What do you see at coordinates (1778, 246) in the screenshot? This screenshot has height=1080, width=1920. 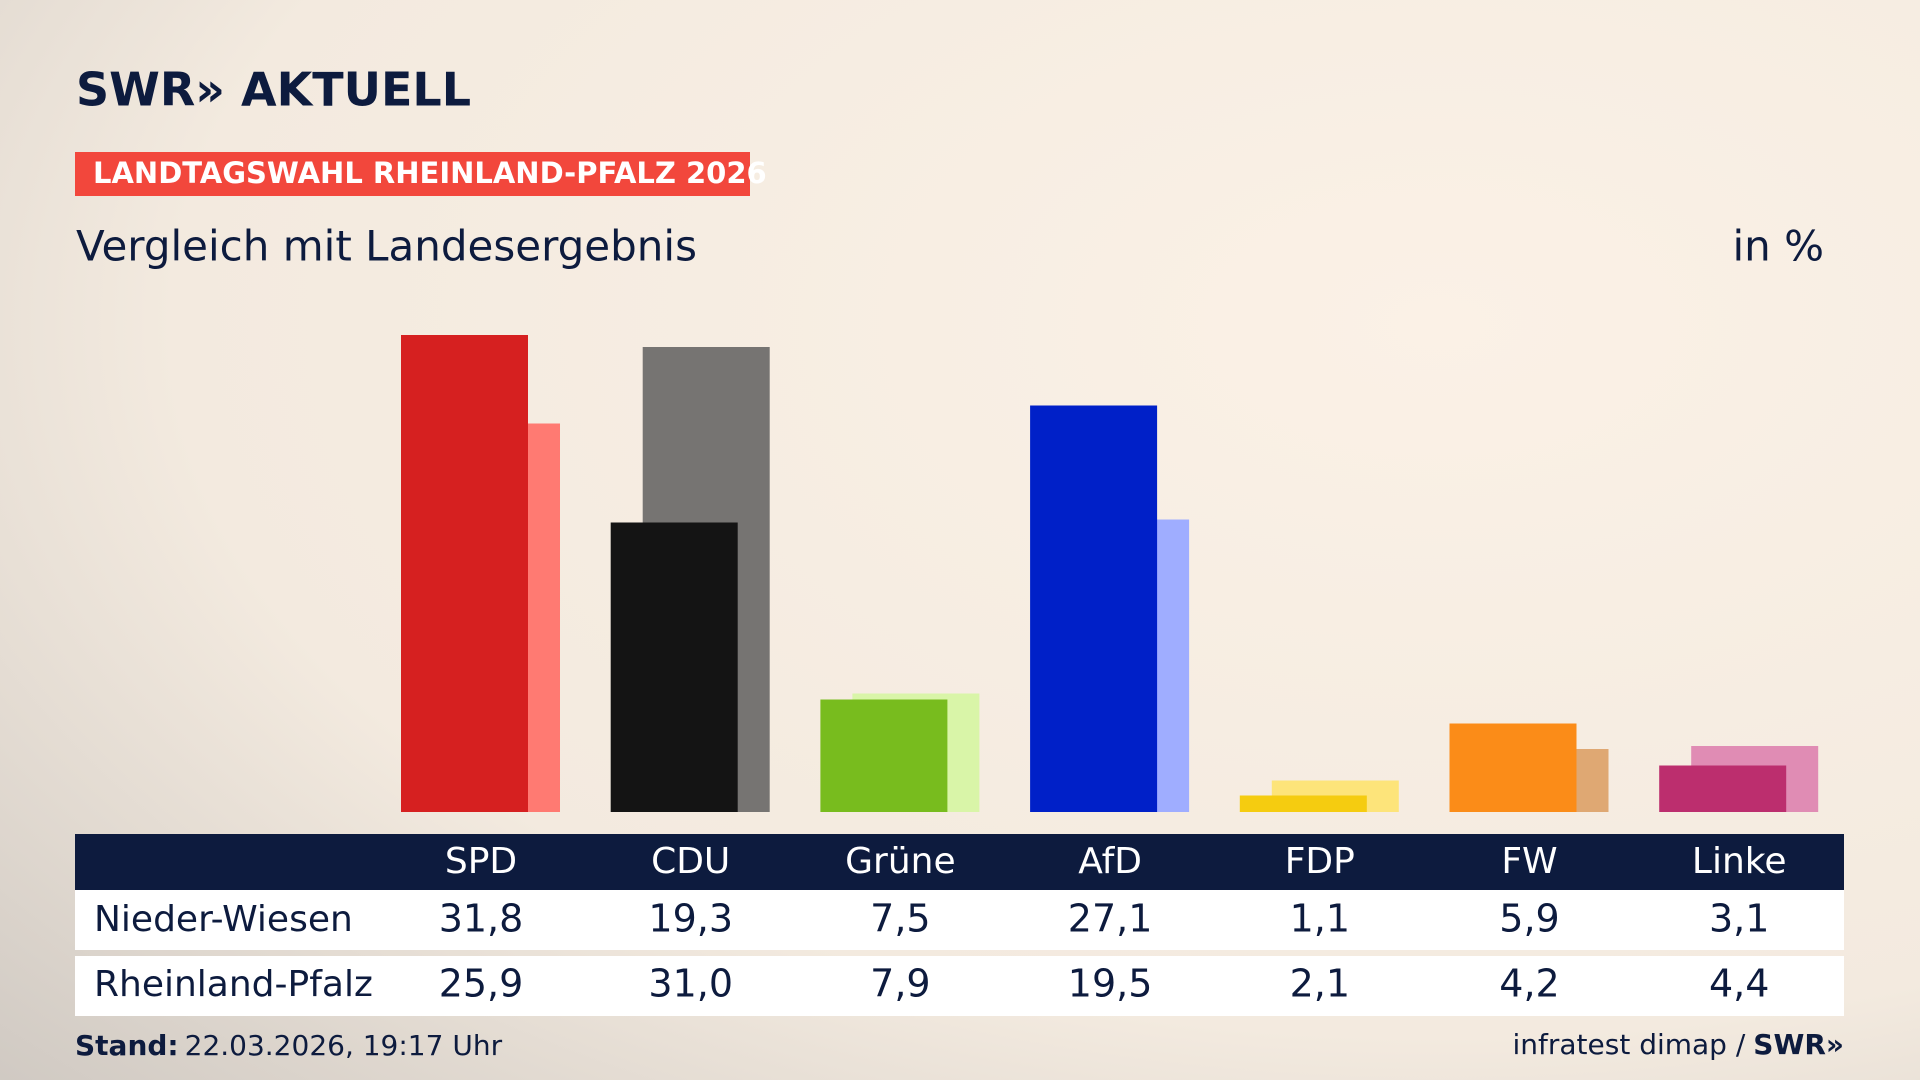 I see `unit: in %` at bounding box center [1778, 246].